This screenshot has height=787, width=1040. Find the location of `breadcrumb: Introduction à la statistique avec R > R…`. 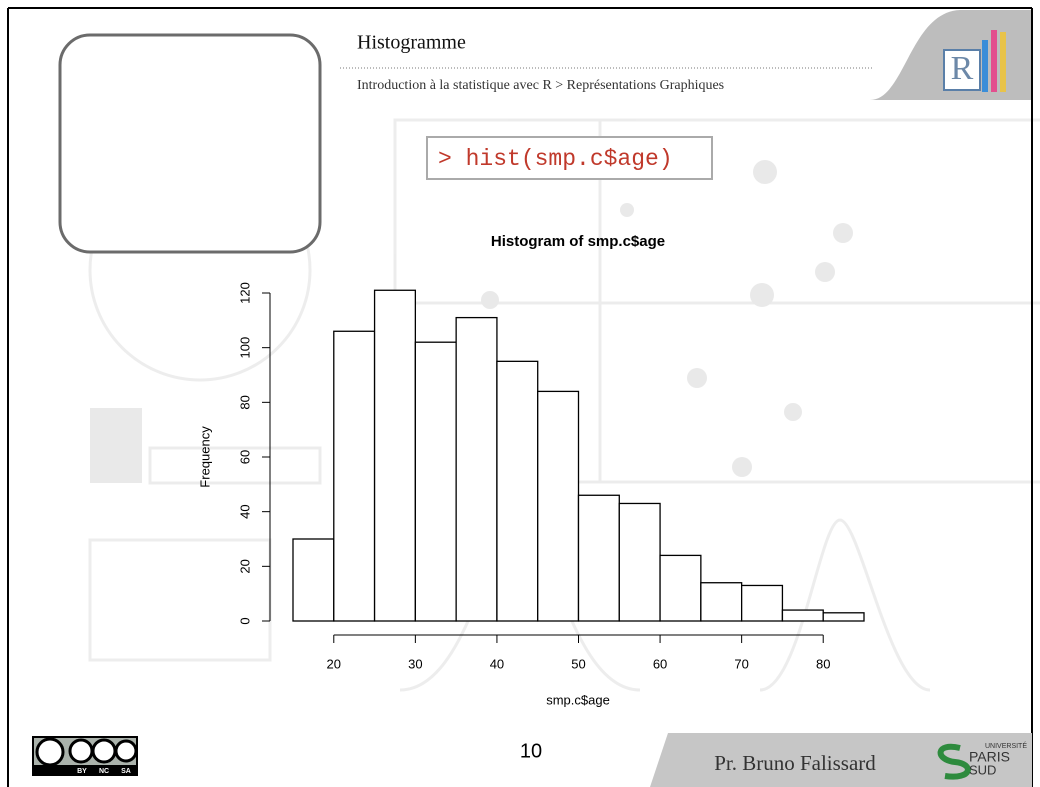

breadcrumb: Introduction à la statistique avec R > R… is located at coordinates (540, 85).